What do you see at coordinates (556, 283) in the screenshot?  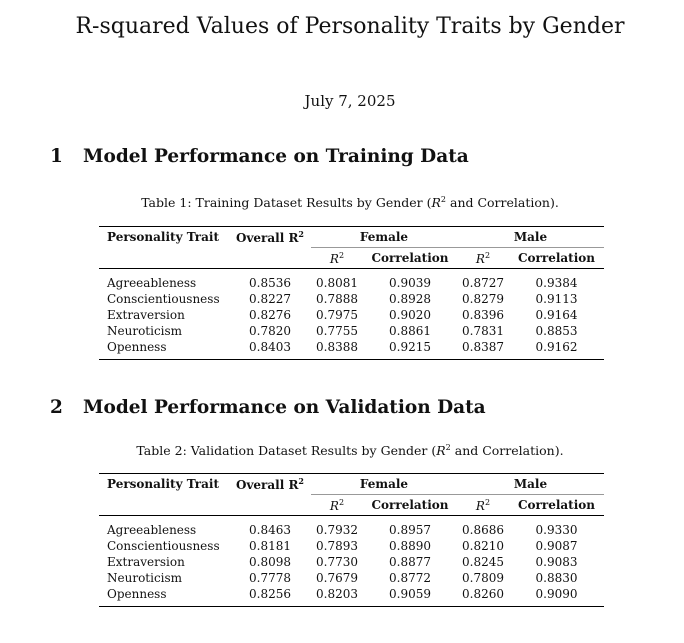 I see `cell-male-correlation: 0.9384` at bounding box center [556, 283].